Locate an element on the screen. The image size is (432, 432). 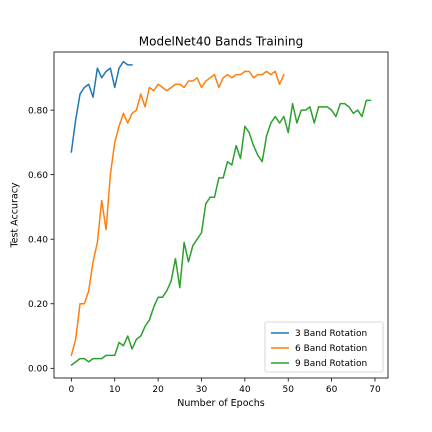
y-tick-label: 0.20 is located at coordinates (38, 305).